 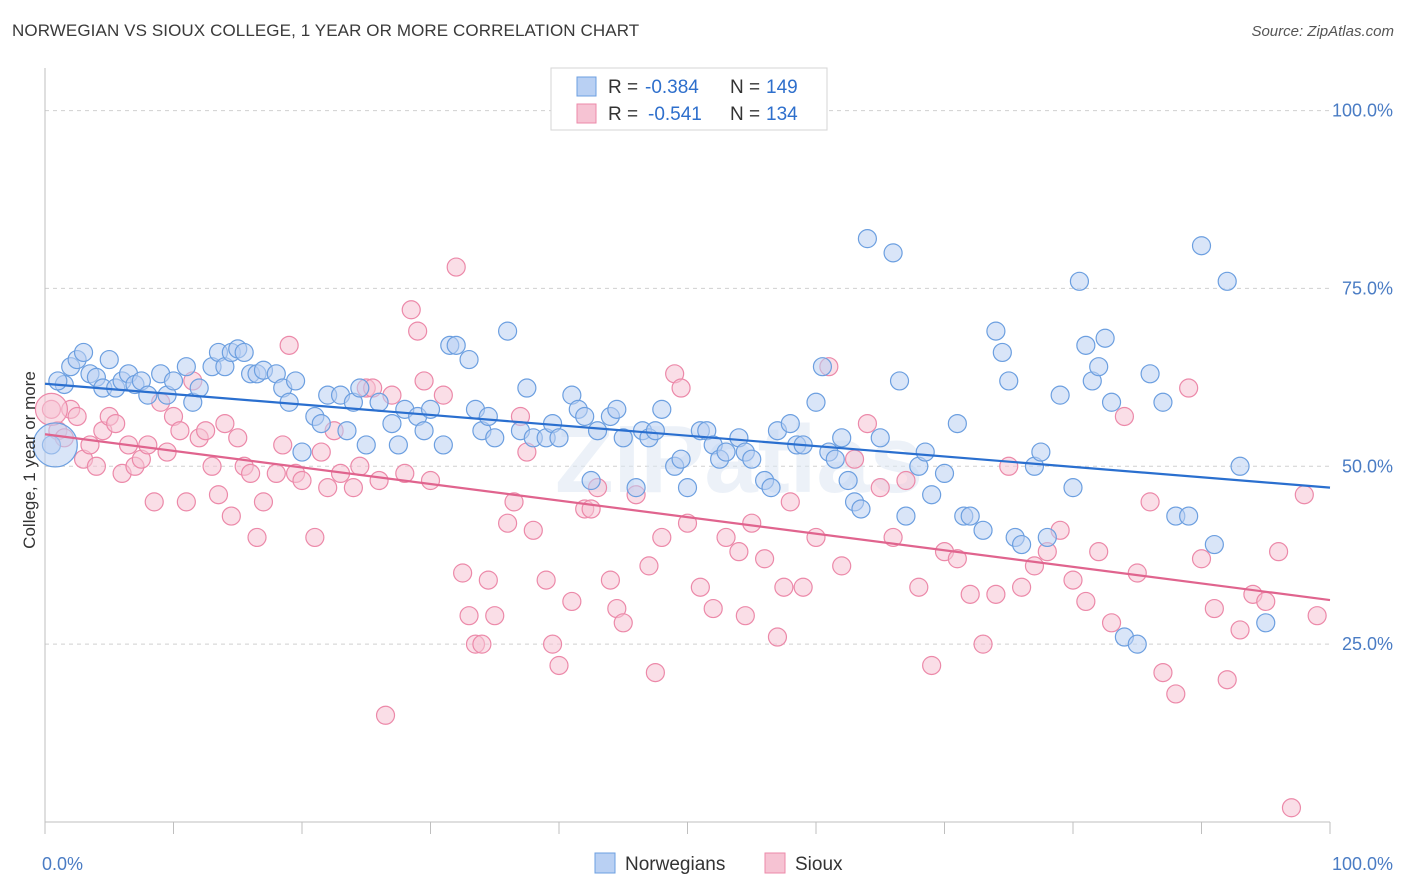 What do you see at coordinates (1322, 31) in the screenshot?
I see `chart-source: Source: ZipAtlas.com` at bounding box center [1322, 31].